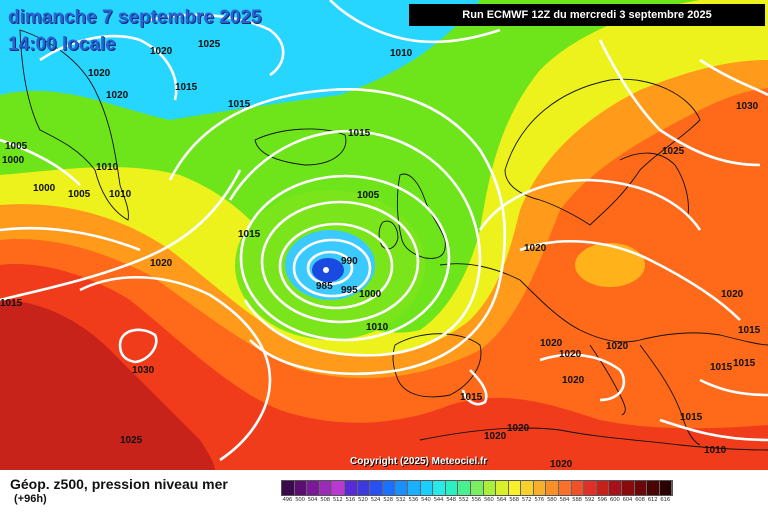 The image size is (768, 512). What do you see at coordinates (300, 500) in the screenshot?
I see `color-scale-tick-label: 500` at bounding box center [300, 500].